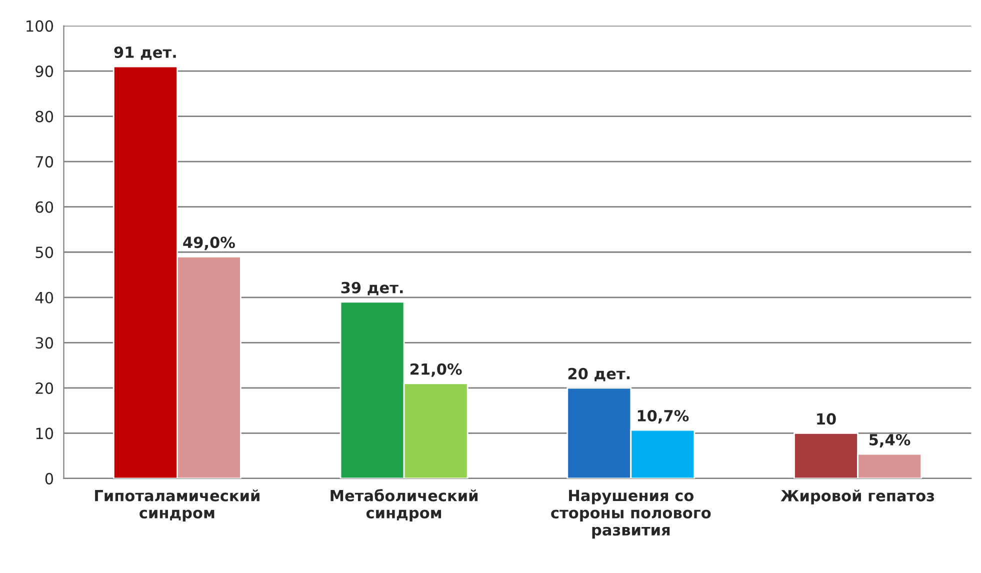  I want to click on x-tick-label: Нарушения со стороны полового развития, so click(631, 514).